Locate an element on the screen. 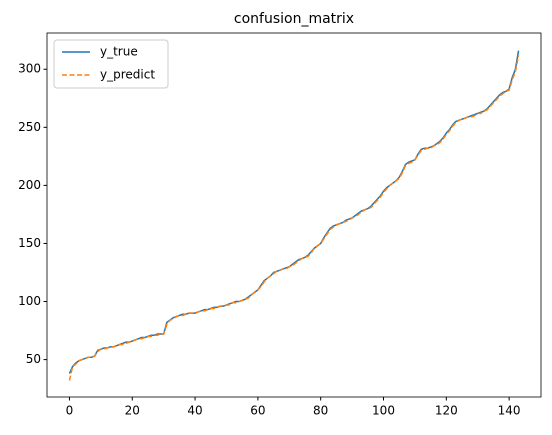 The height and width of the screenshot is (435, 552). y-tick-label: 250 is located at coordinates (29, 127).